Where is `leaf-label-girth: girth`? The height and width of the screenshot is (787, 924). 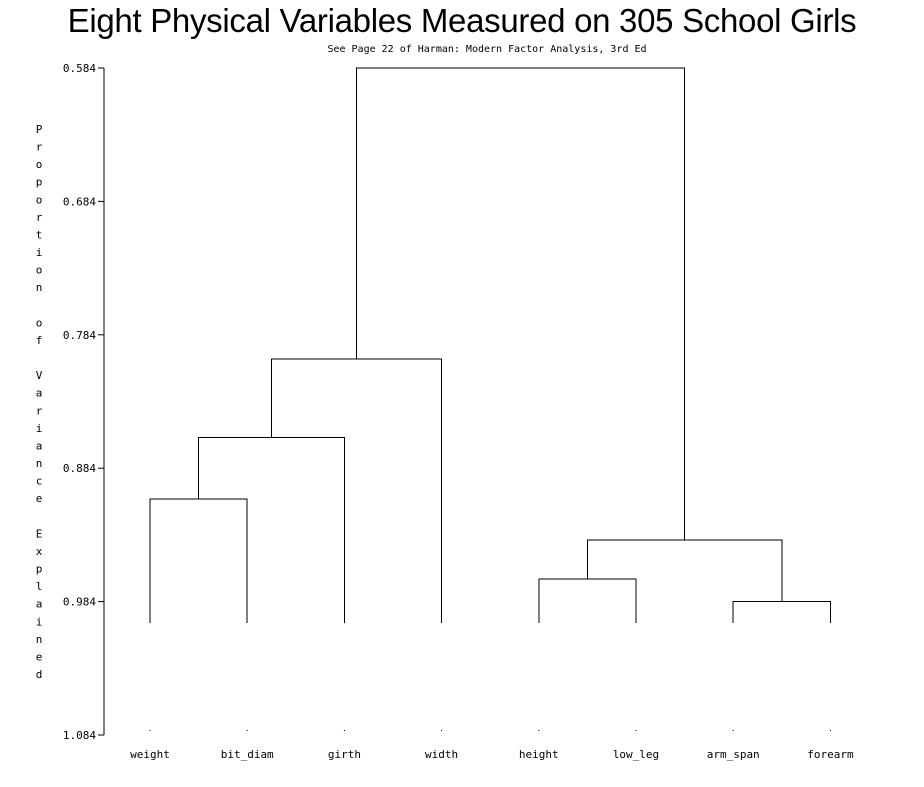 leaf-label-girth: girth is located at coordinates (344, 754).